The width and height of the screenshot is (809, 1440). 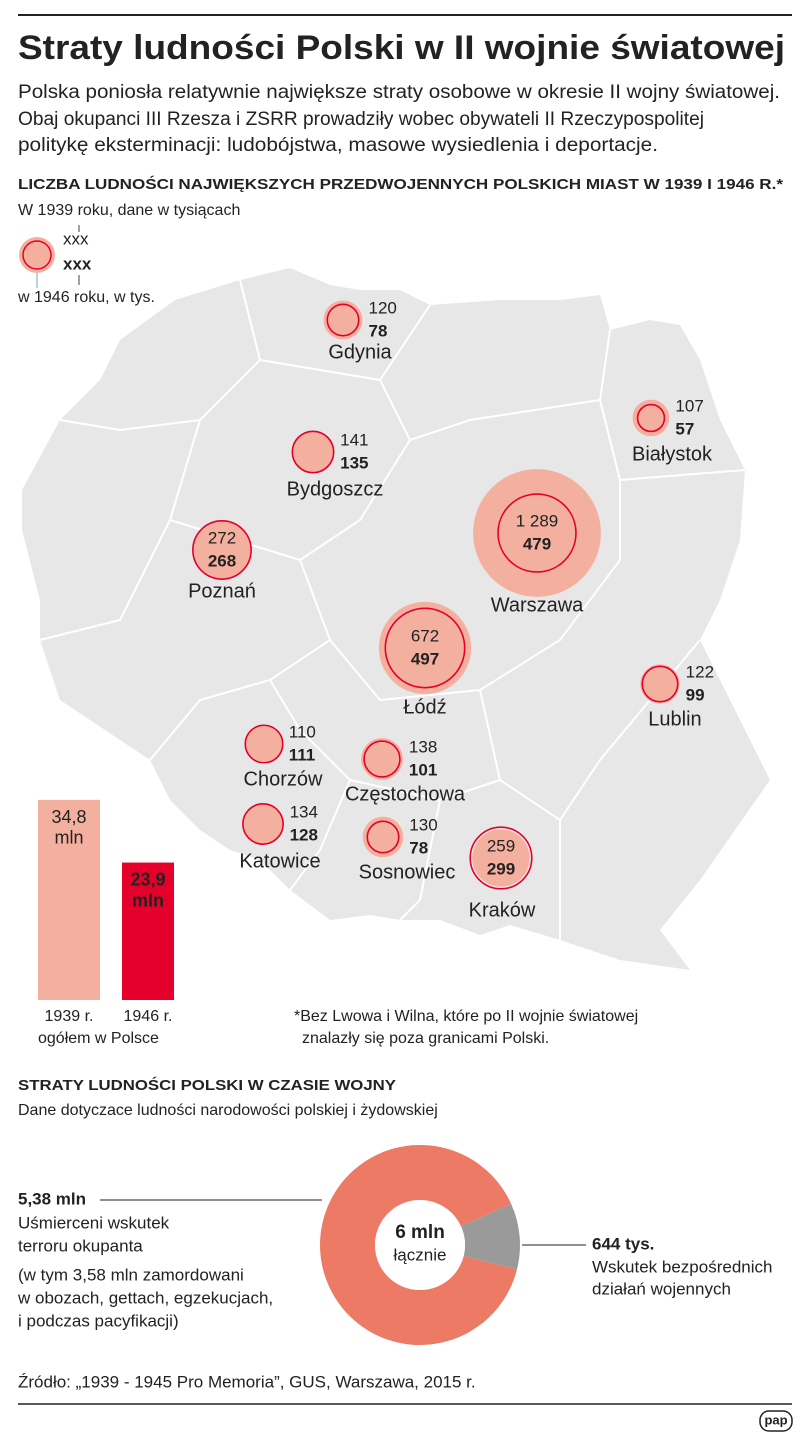 I want to click on donut-value-label: 644 tys., so click(x=623, y=1243).